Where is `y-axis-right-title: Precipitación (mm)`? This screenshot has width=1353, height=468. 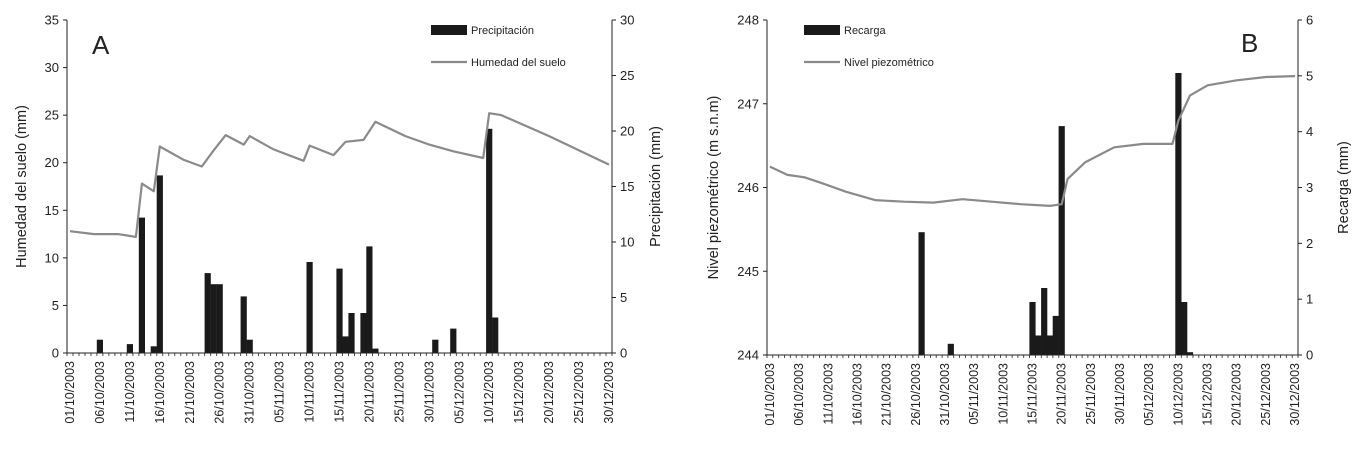
y-axis-right-title: Precipitación (mm) is located at coordinates (656, 186).